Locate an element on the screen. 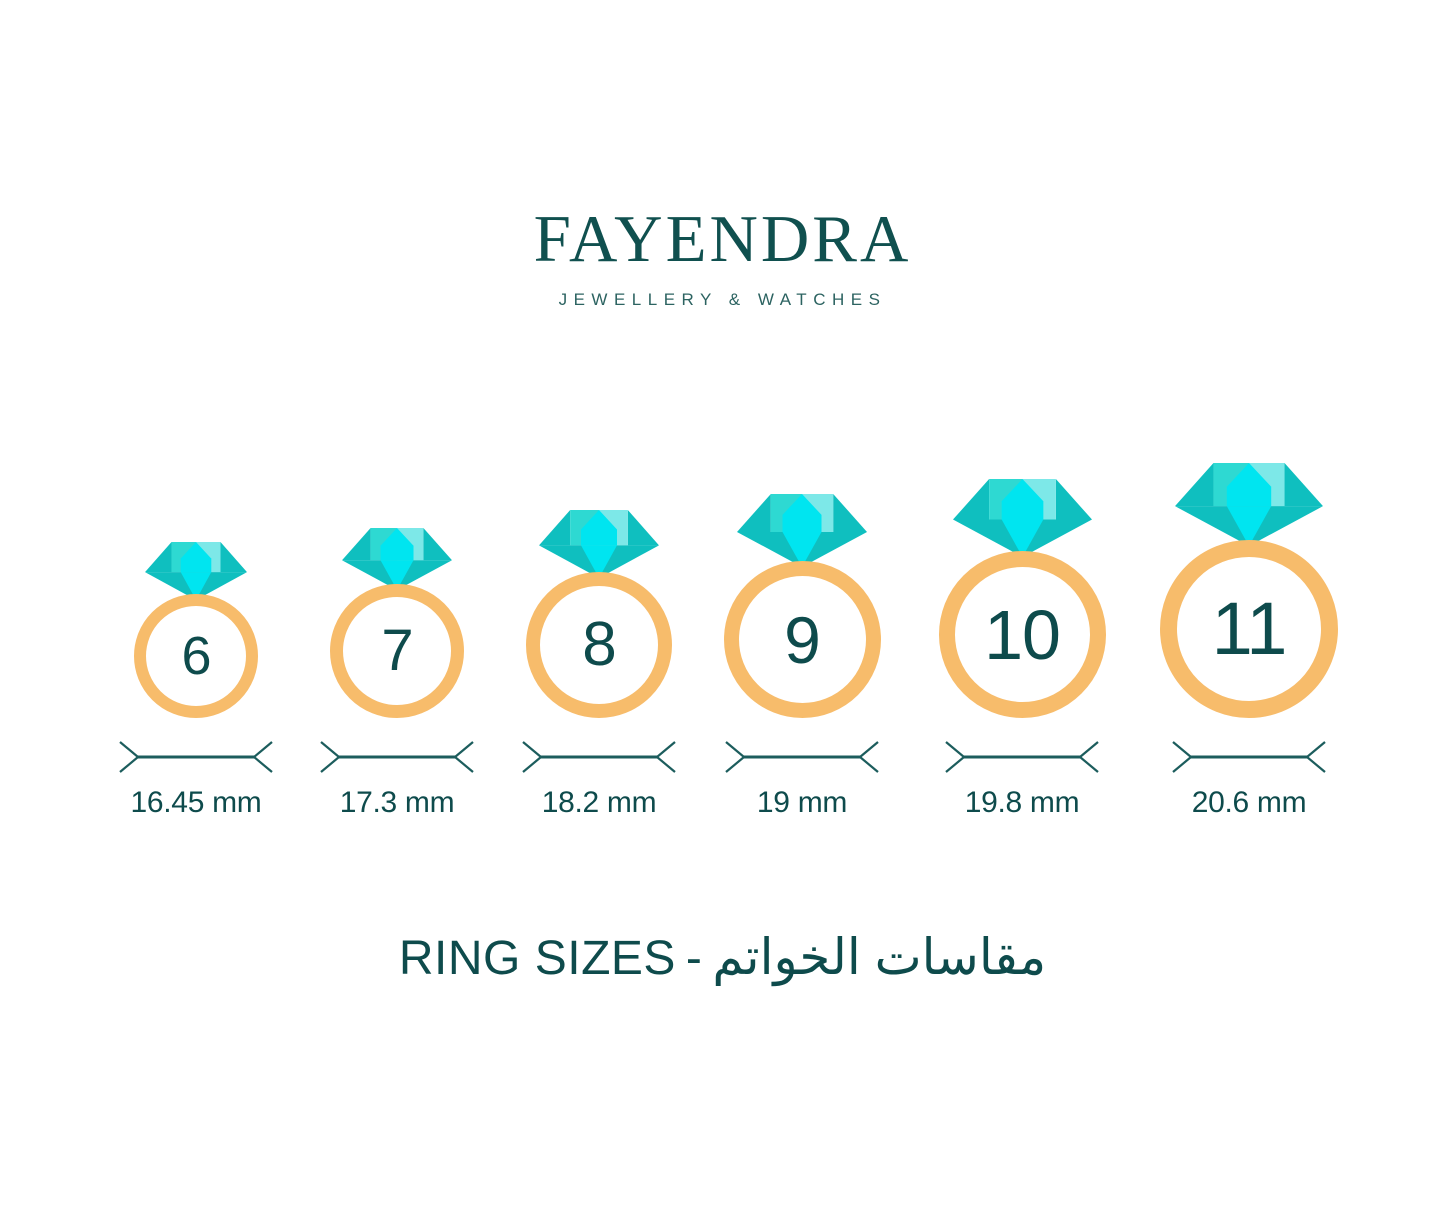 Image resolution: width=1445 pixels, height=1205 pixels. ring-diameter-label: 20.6 mm is located at coordinates (1249, 802).